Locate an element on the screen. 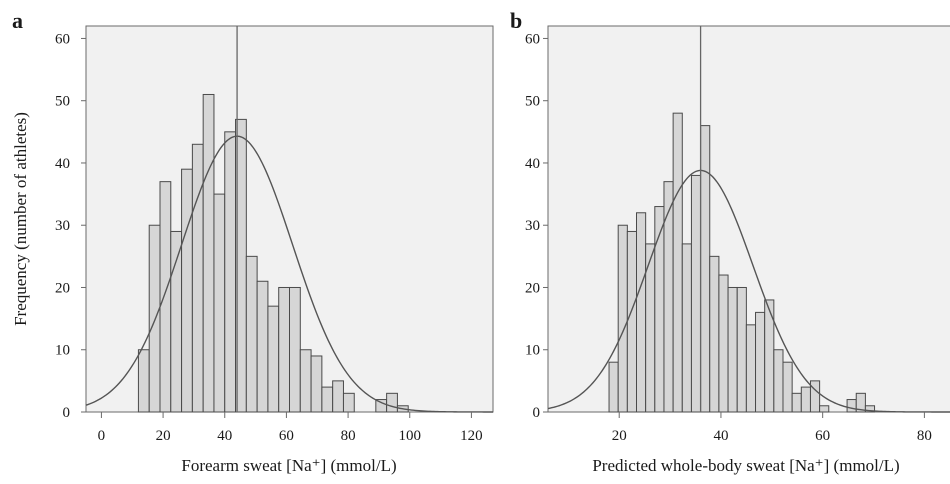 Image resolution: width=950 pixels, height=484 pixels. x-tick-labels: 20 40 60 80 is located at coordinates (772, 428).